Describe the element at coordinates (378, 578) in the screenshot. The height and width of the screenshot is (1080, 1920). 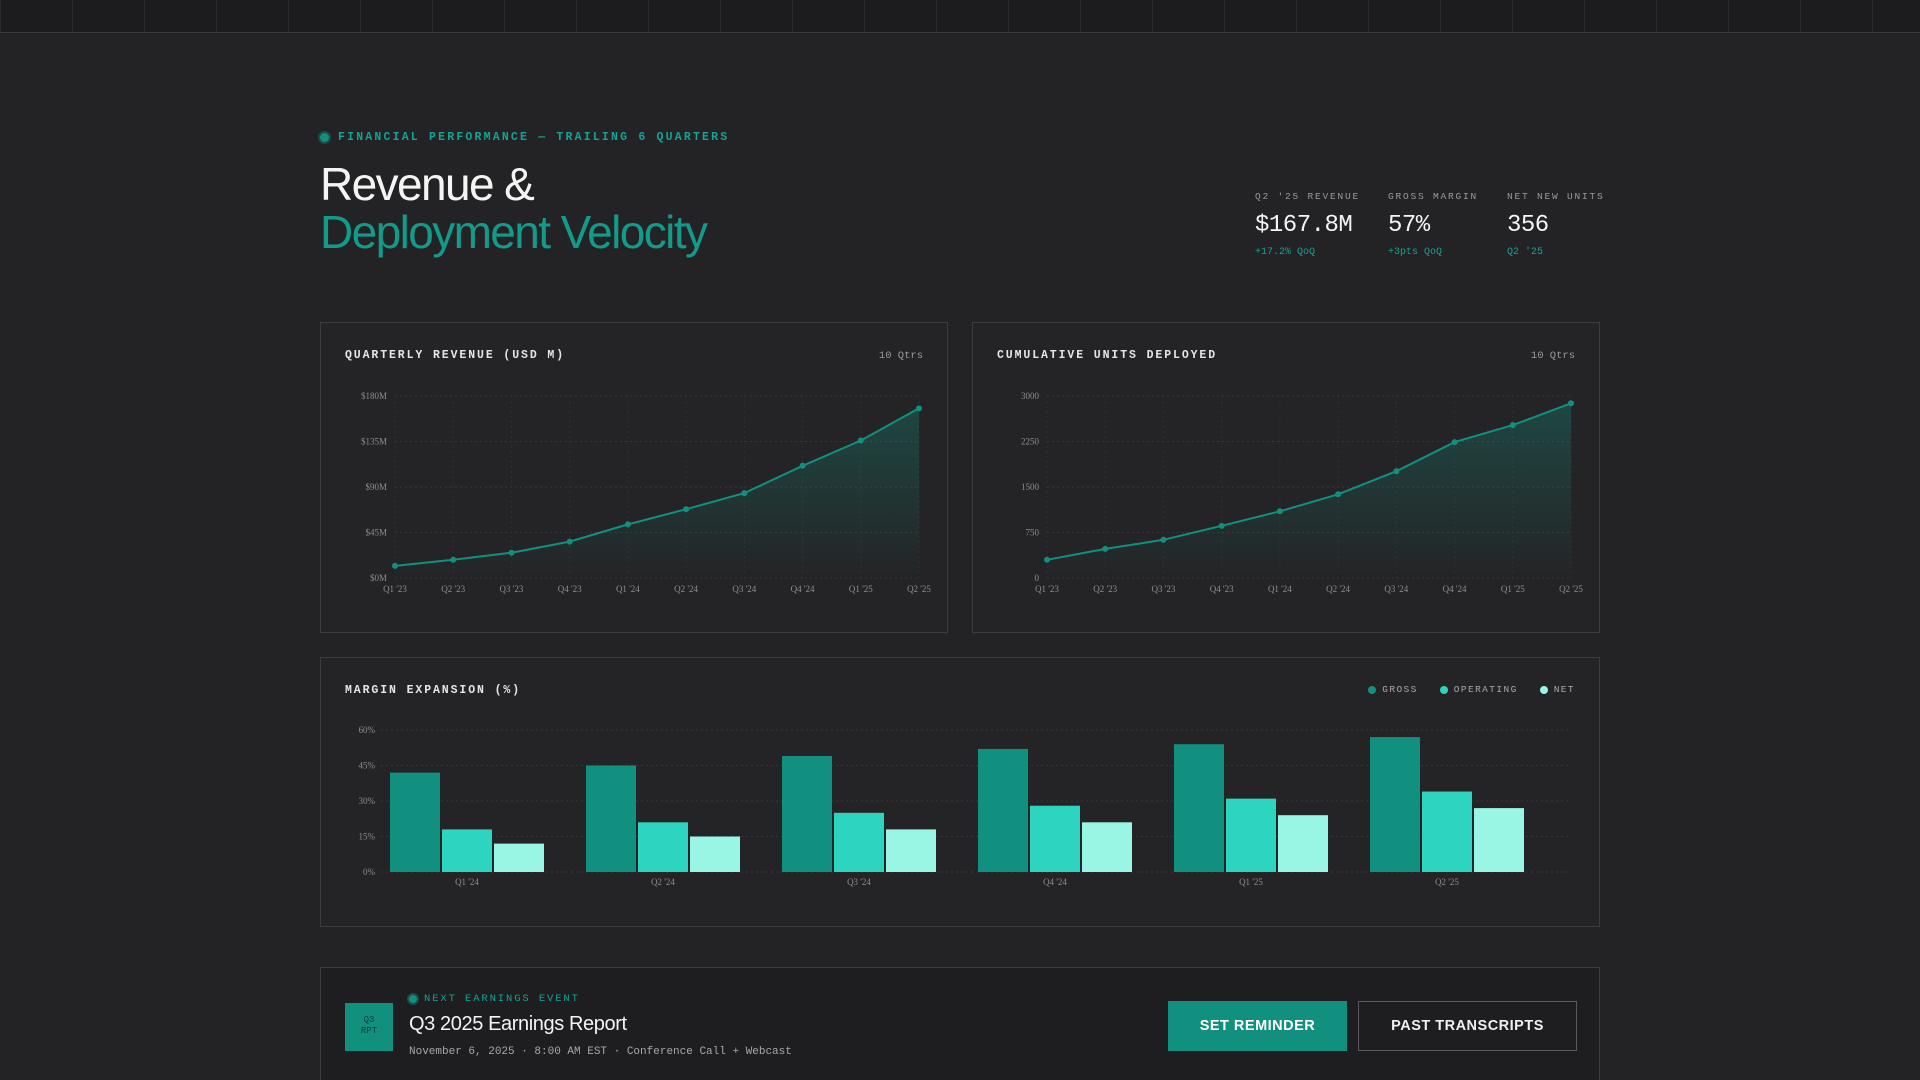
I see `y-tick-label: $0M` at that location.